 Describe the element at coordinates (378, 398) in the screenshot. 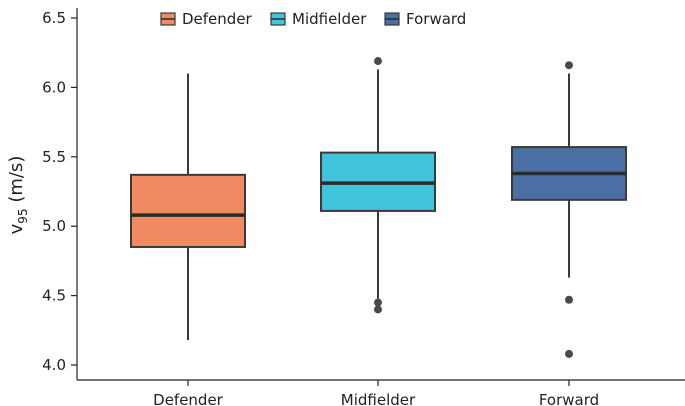

I see `x-tick-label: Midfielder` at that location.